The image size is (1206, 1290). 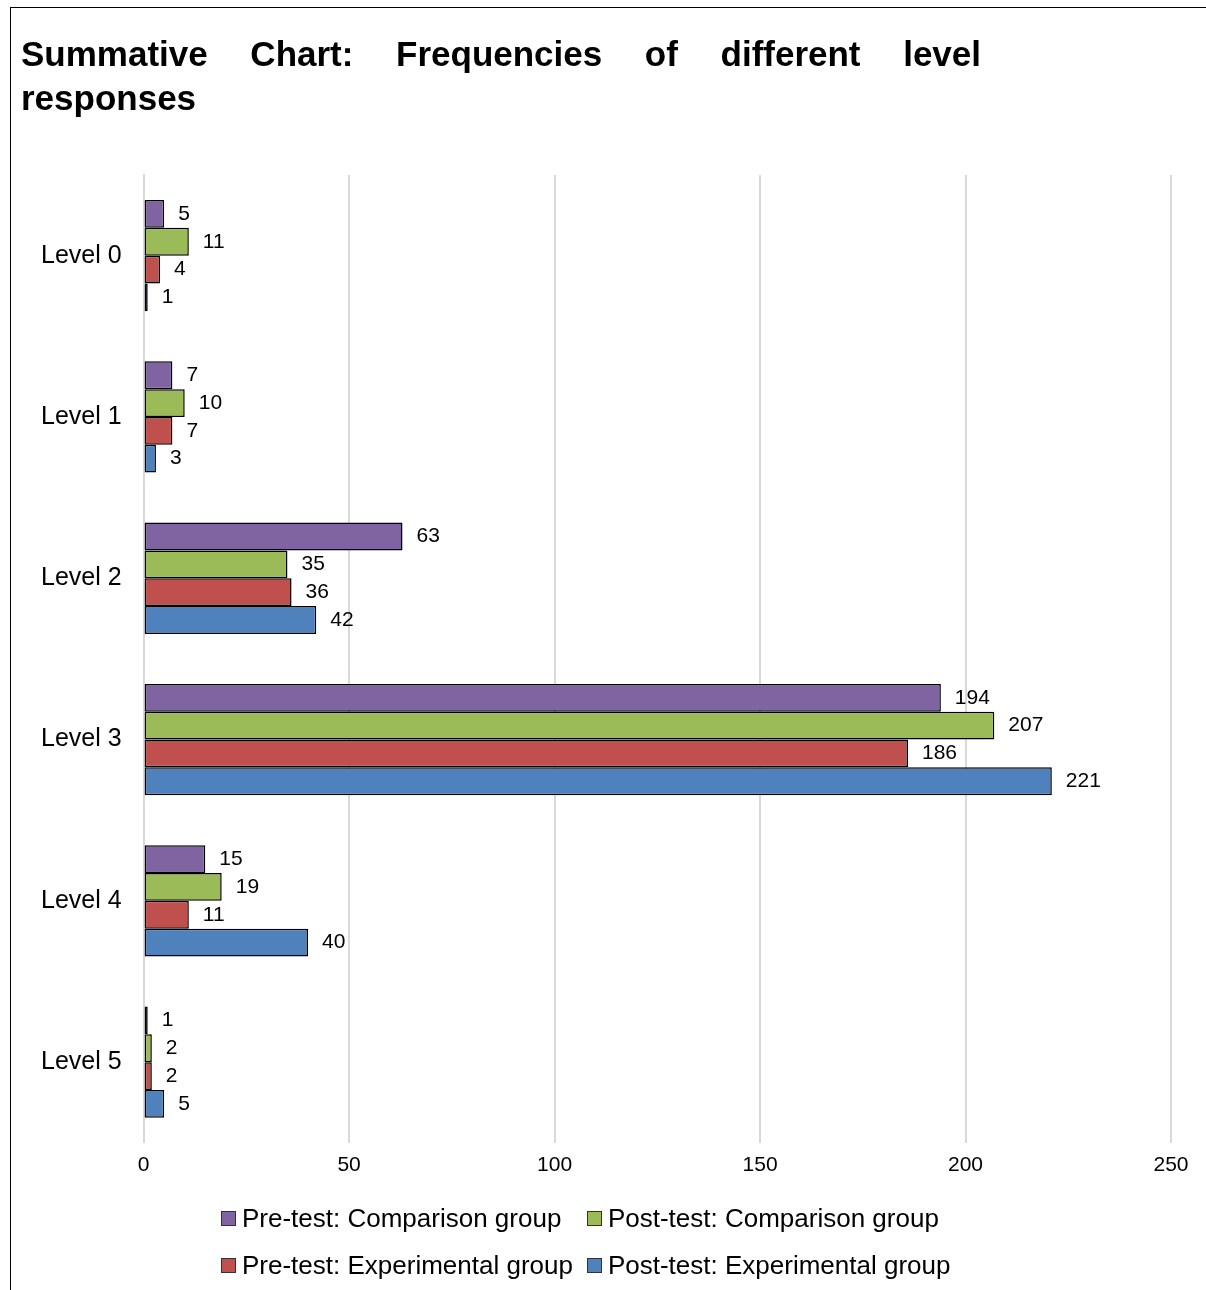 I want to click on x-tick-label: 50, so click(x=349, y=1164).